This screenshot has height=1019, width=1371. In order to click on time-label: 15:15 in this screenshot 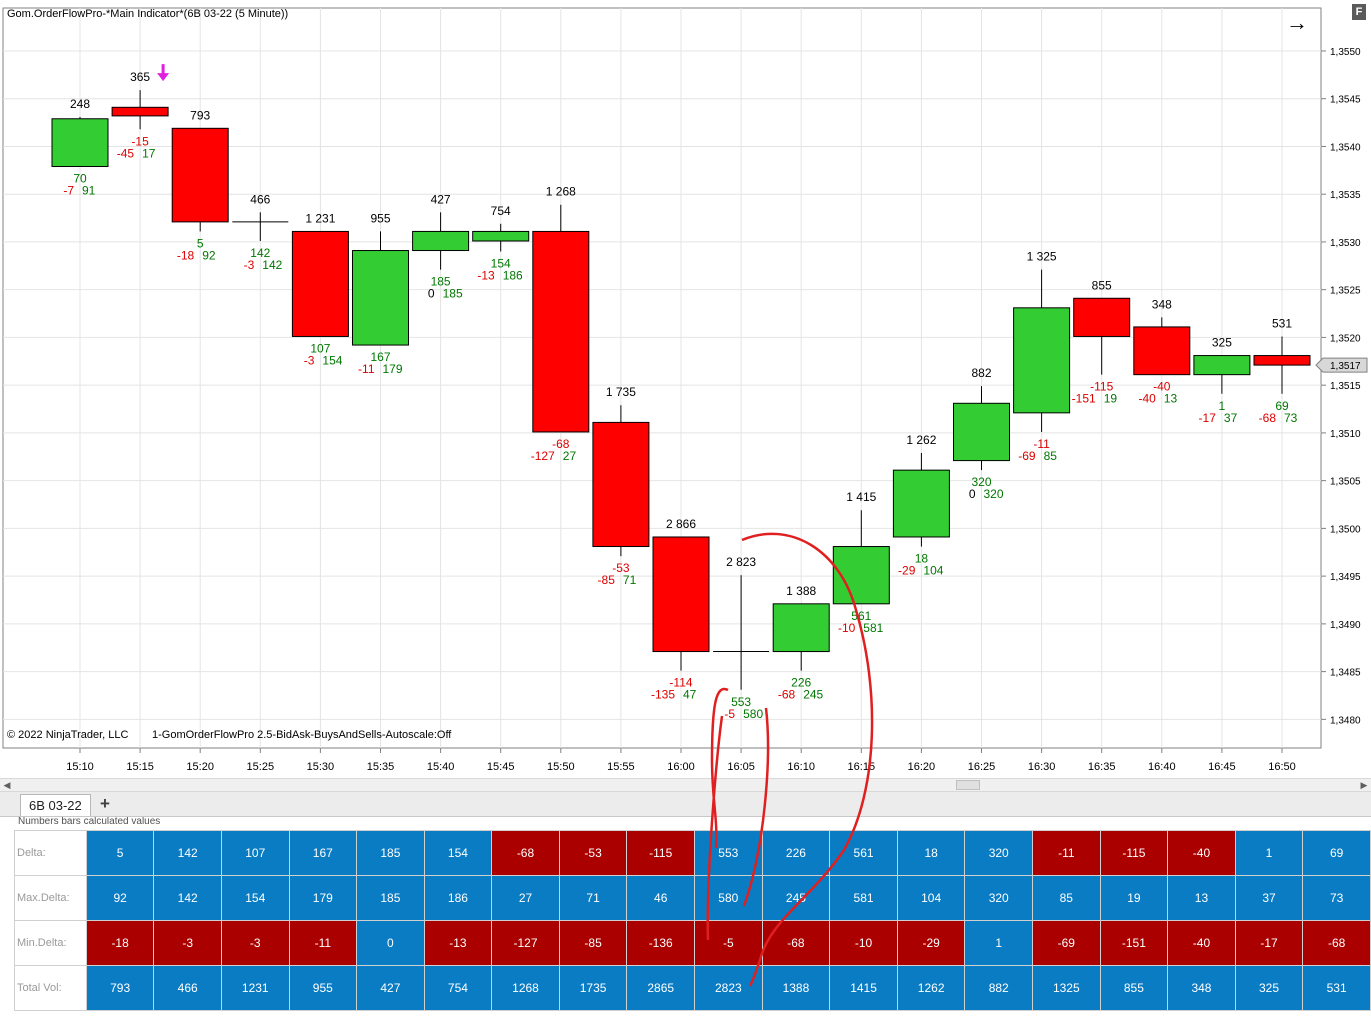, I will do `click(140, 767)`.